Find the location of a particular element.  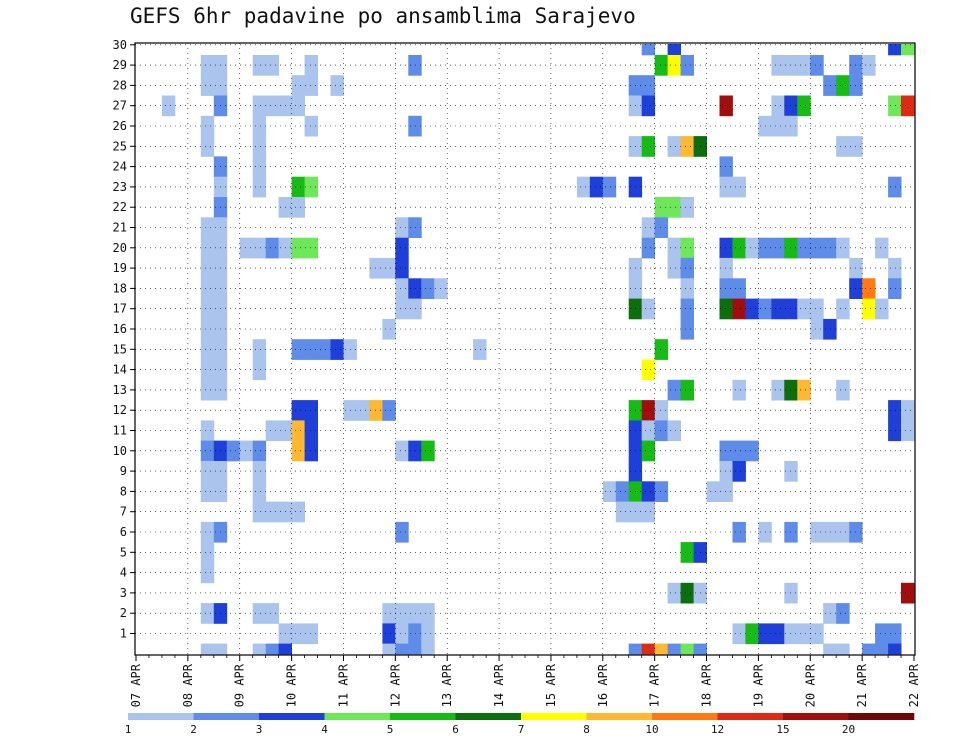

x-tick-label: 21 APR is located at coordinates (862, 685).